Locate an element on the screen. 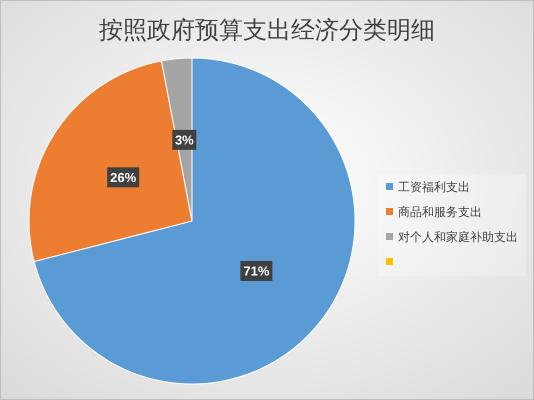  legend-label: 对个人和家庭补助支出 is located at coordinates (458, 237).